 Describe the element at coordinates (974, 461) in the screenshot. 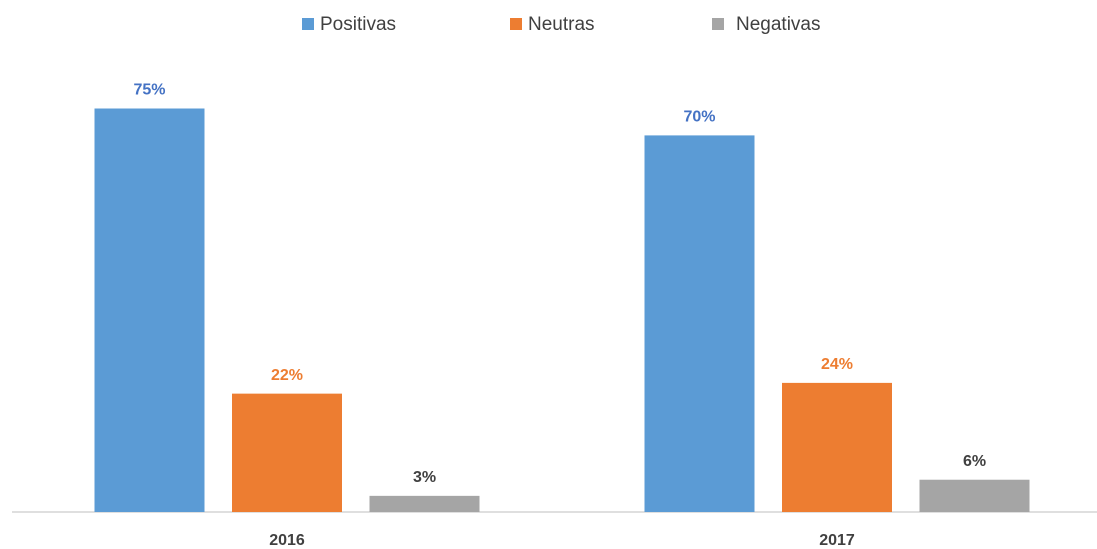

I see `data-label: 6%` at that location.